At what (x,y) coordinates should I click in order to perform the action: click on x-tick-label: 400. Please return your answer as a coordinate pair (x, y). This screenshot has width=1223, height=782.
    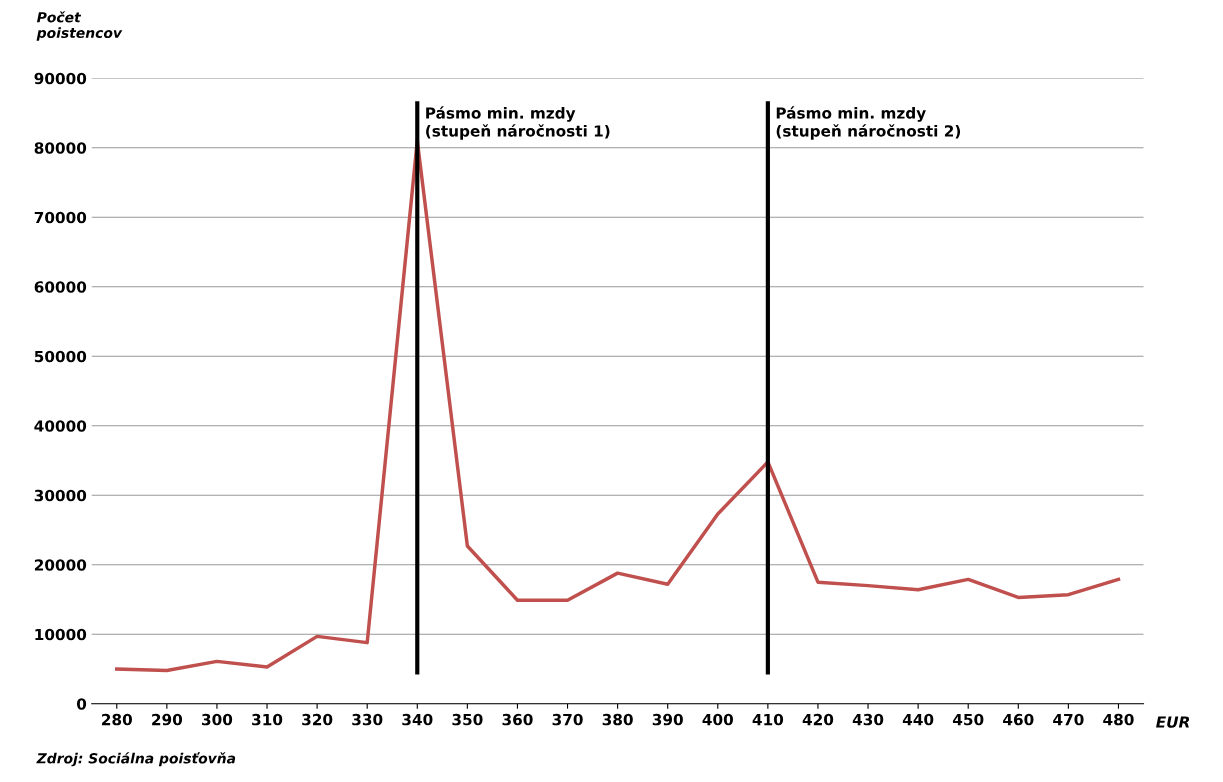
    Looking at the image, I should click on (717, 719).